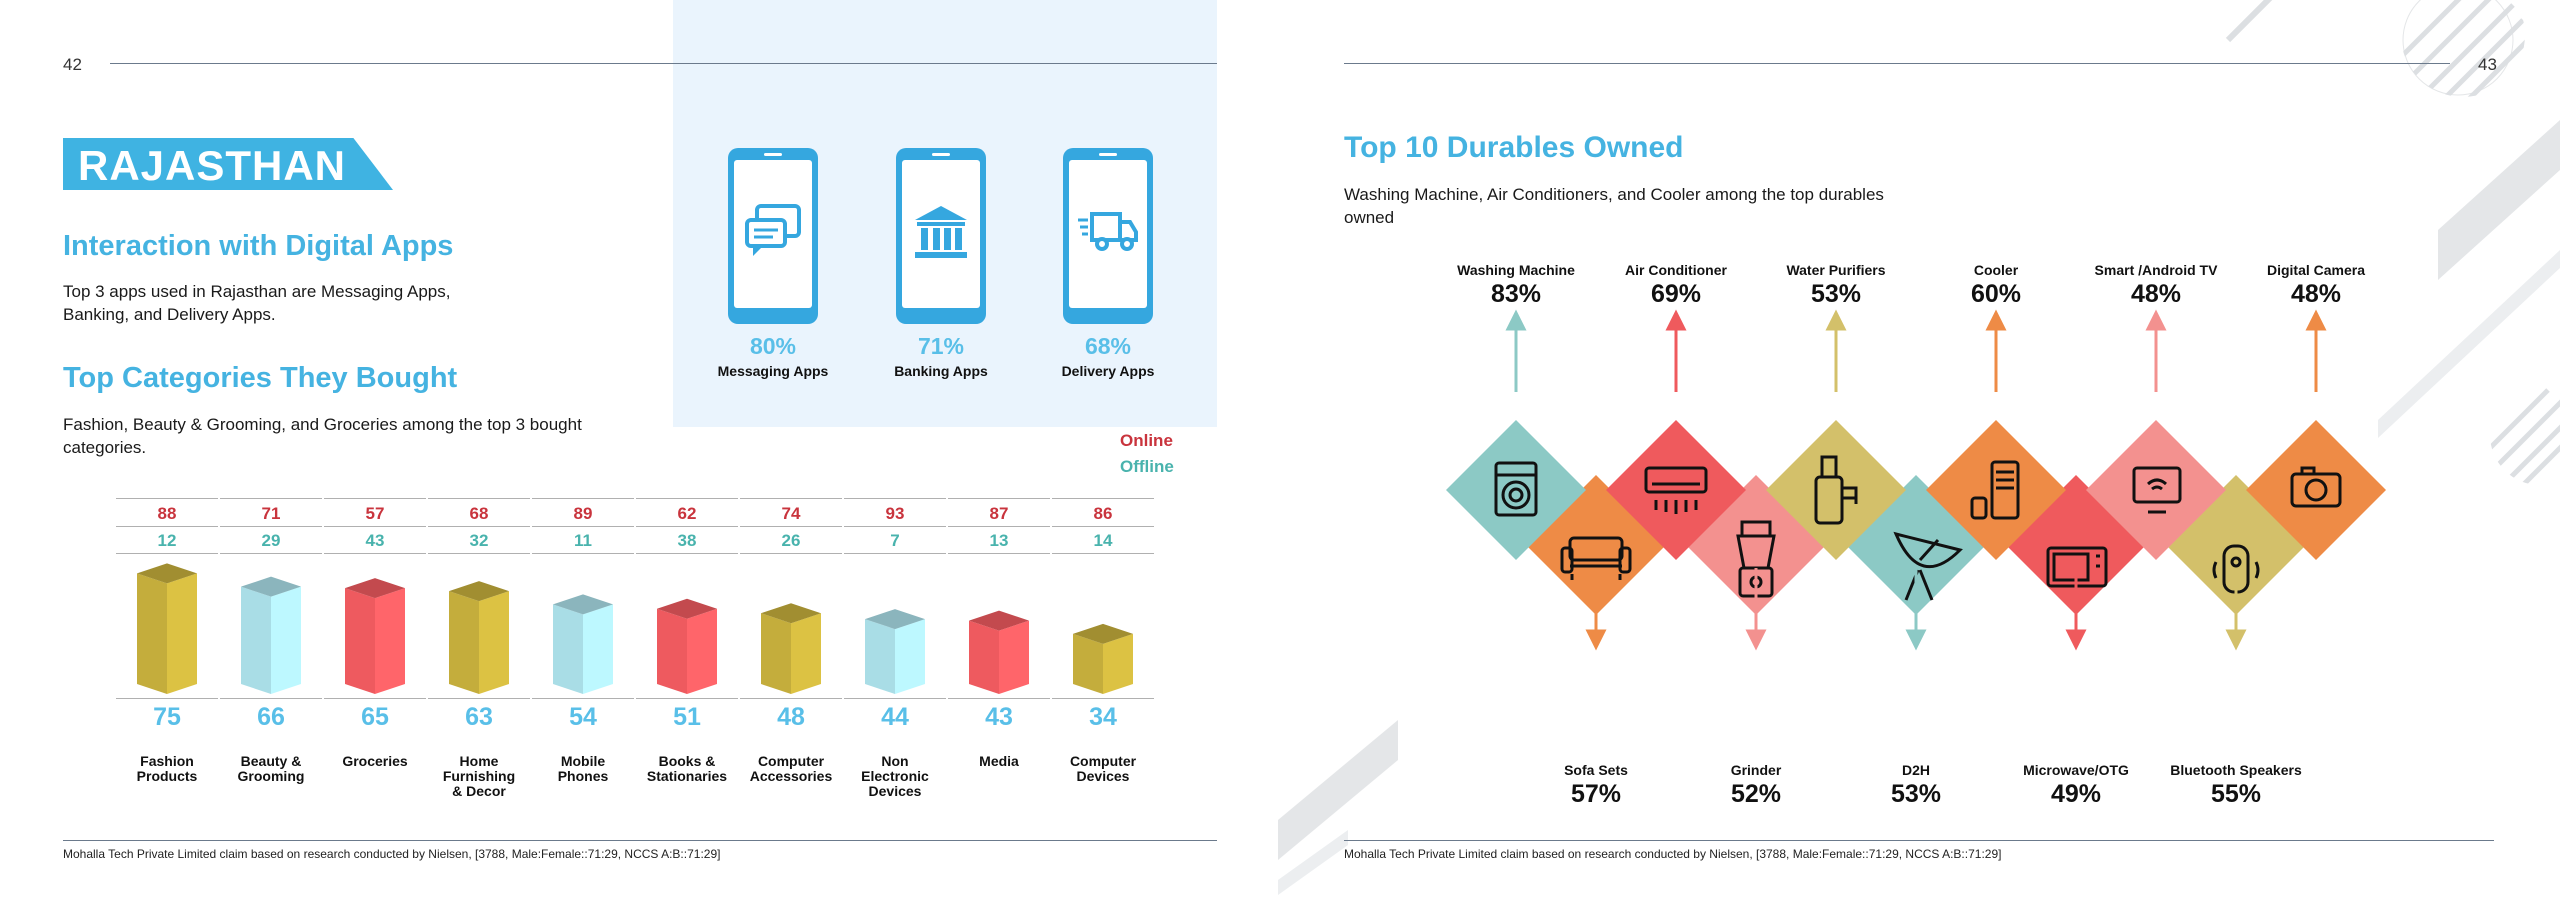 This screenshot has width=2560, height=905. I want to click on durable-name: Microwave/OTG, so click(2076, 770).